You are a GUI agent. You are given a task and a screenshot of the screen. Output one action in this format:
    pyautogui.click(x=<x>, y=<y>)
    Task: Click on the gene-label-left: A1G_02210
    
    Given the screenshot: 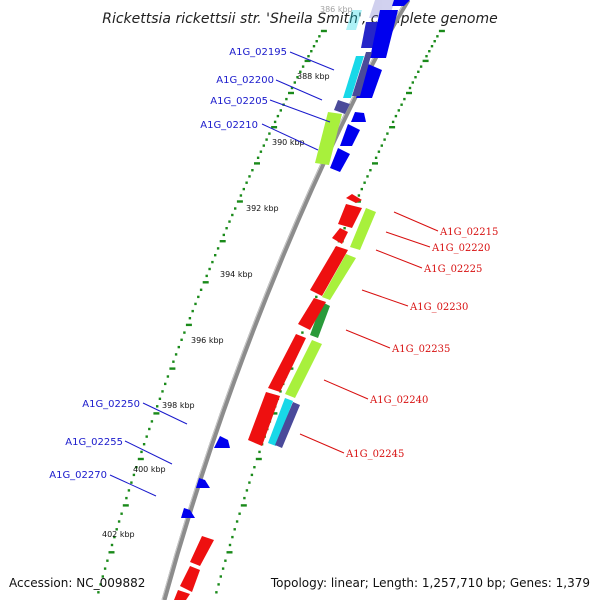 What is the action you would take?
    pyautogui.click(x=229, y=125)
    